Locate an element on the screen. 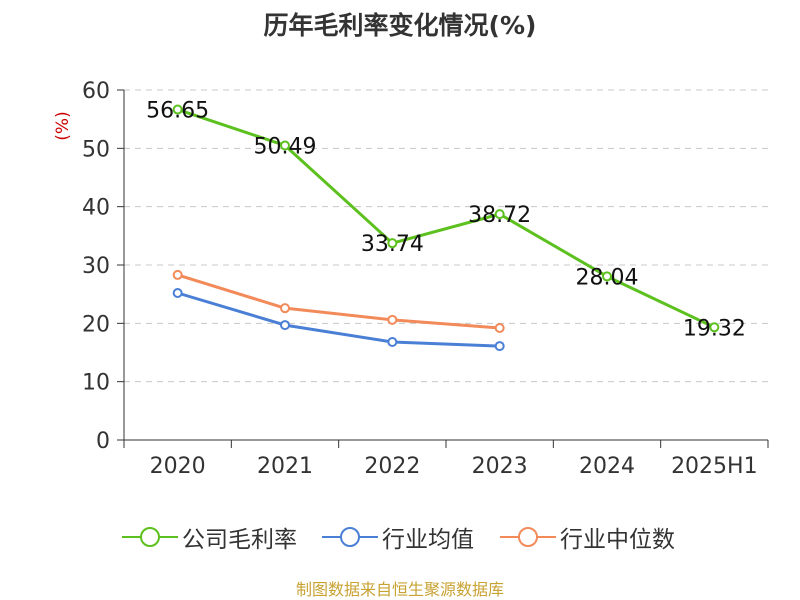 The image size is (800, 600). y-tick-label: 10 is located at coordinates (96, 383).